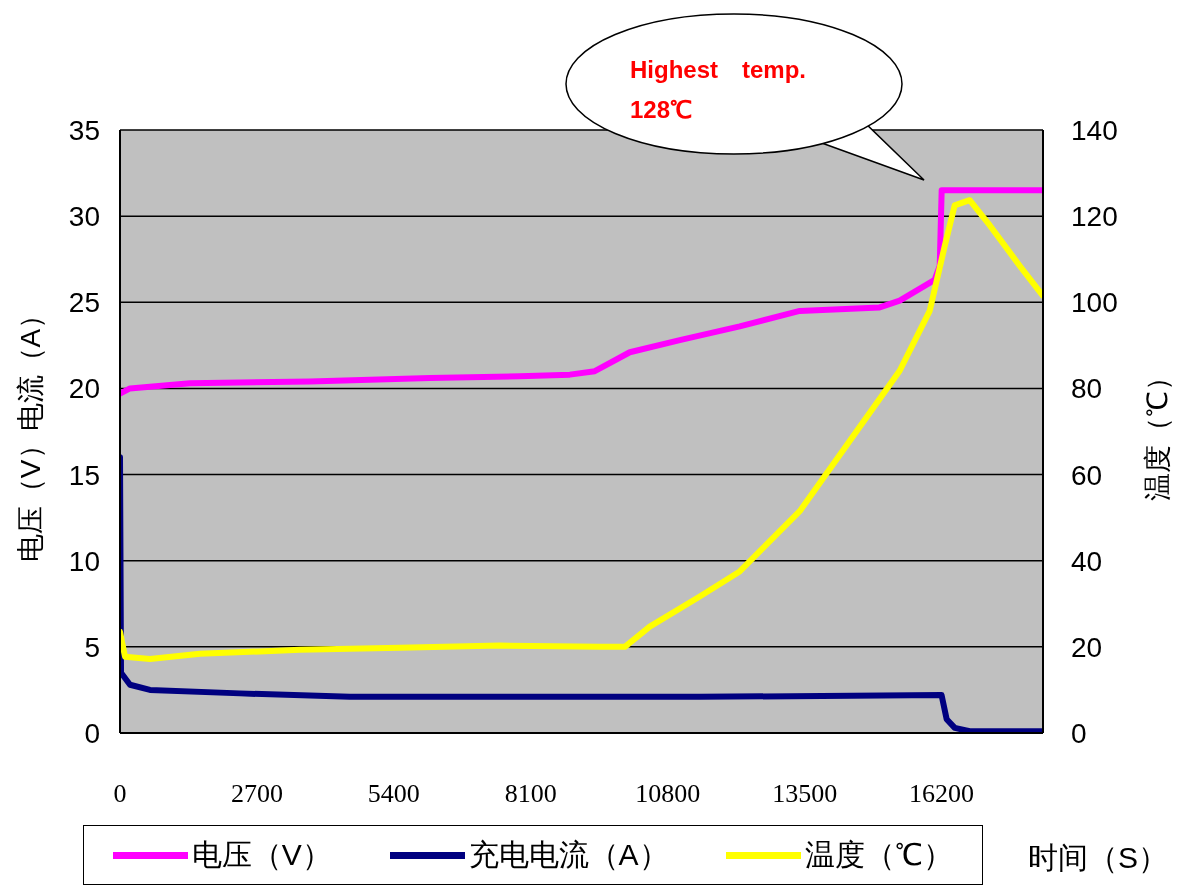 This screenshot has width=1181, height=887. I want to click on y2-tick-label: 120, so click(1094, 217).